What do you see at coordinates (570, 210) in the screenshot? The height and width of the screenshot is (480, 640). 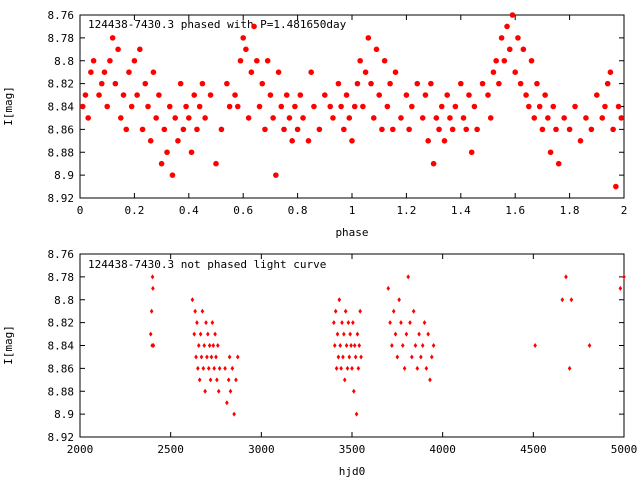 I see `x-tick-label: 1.8` at bounding box center [570, 210].